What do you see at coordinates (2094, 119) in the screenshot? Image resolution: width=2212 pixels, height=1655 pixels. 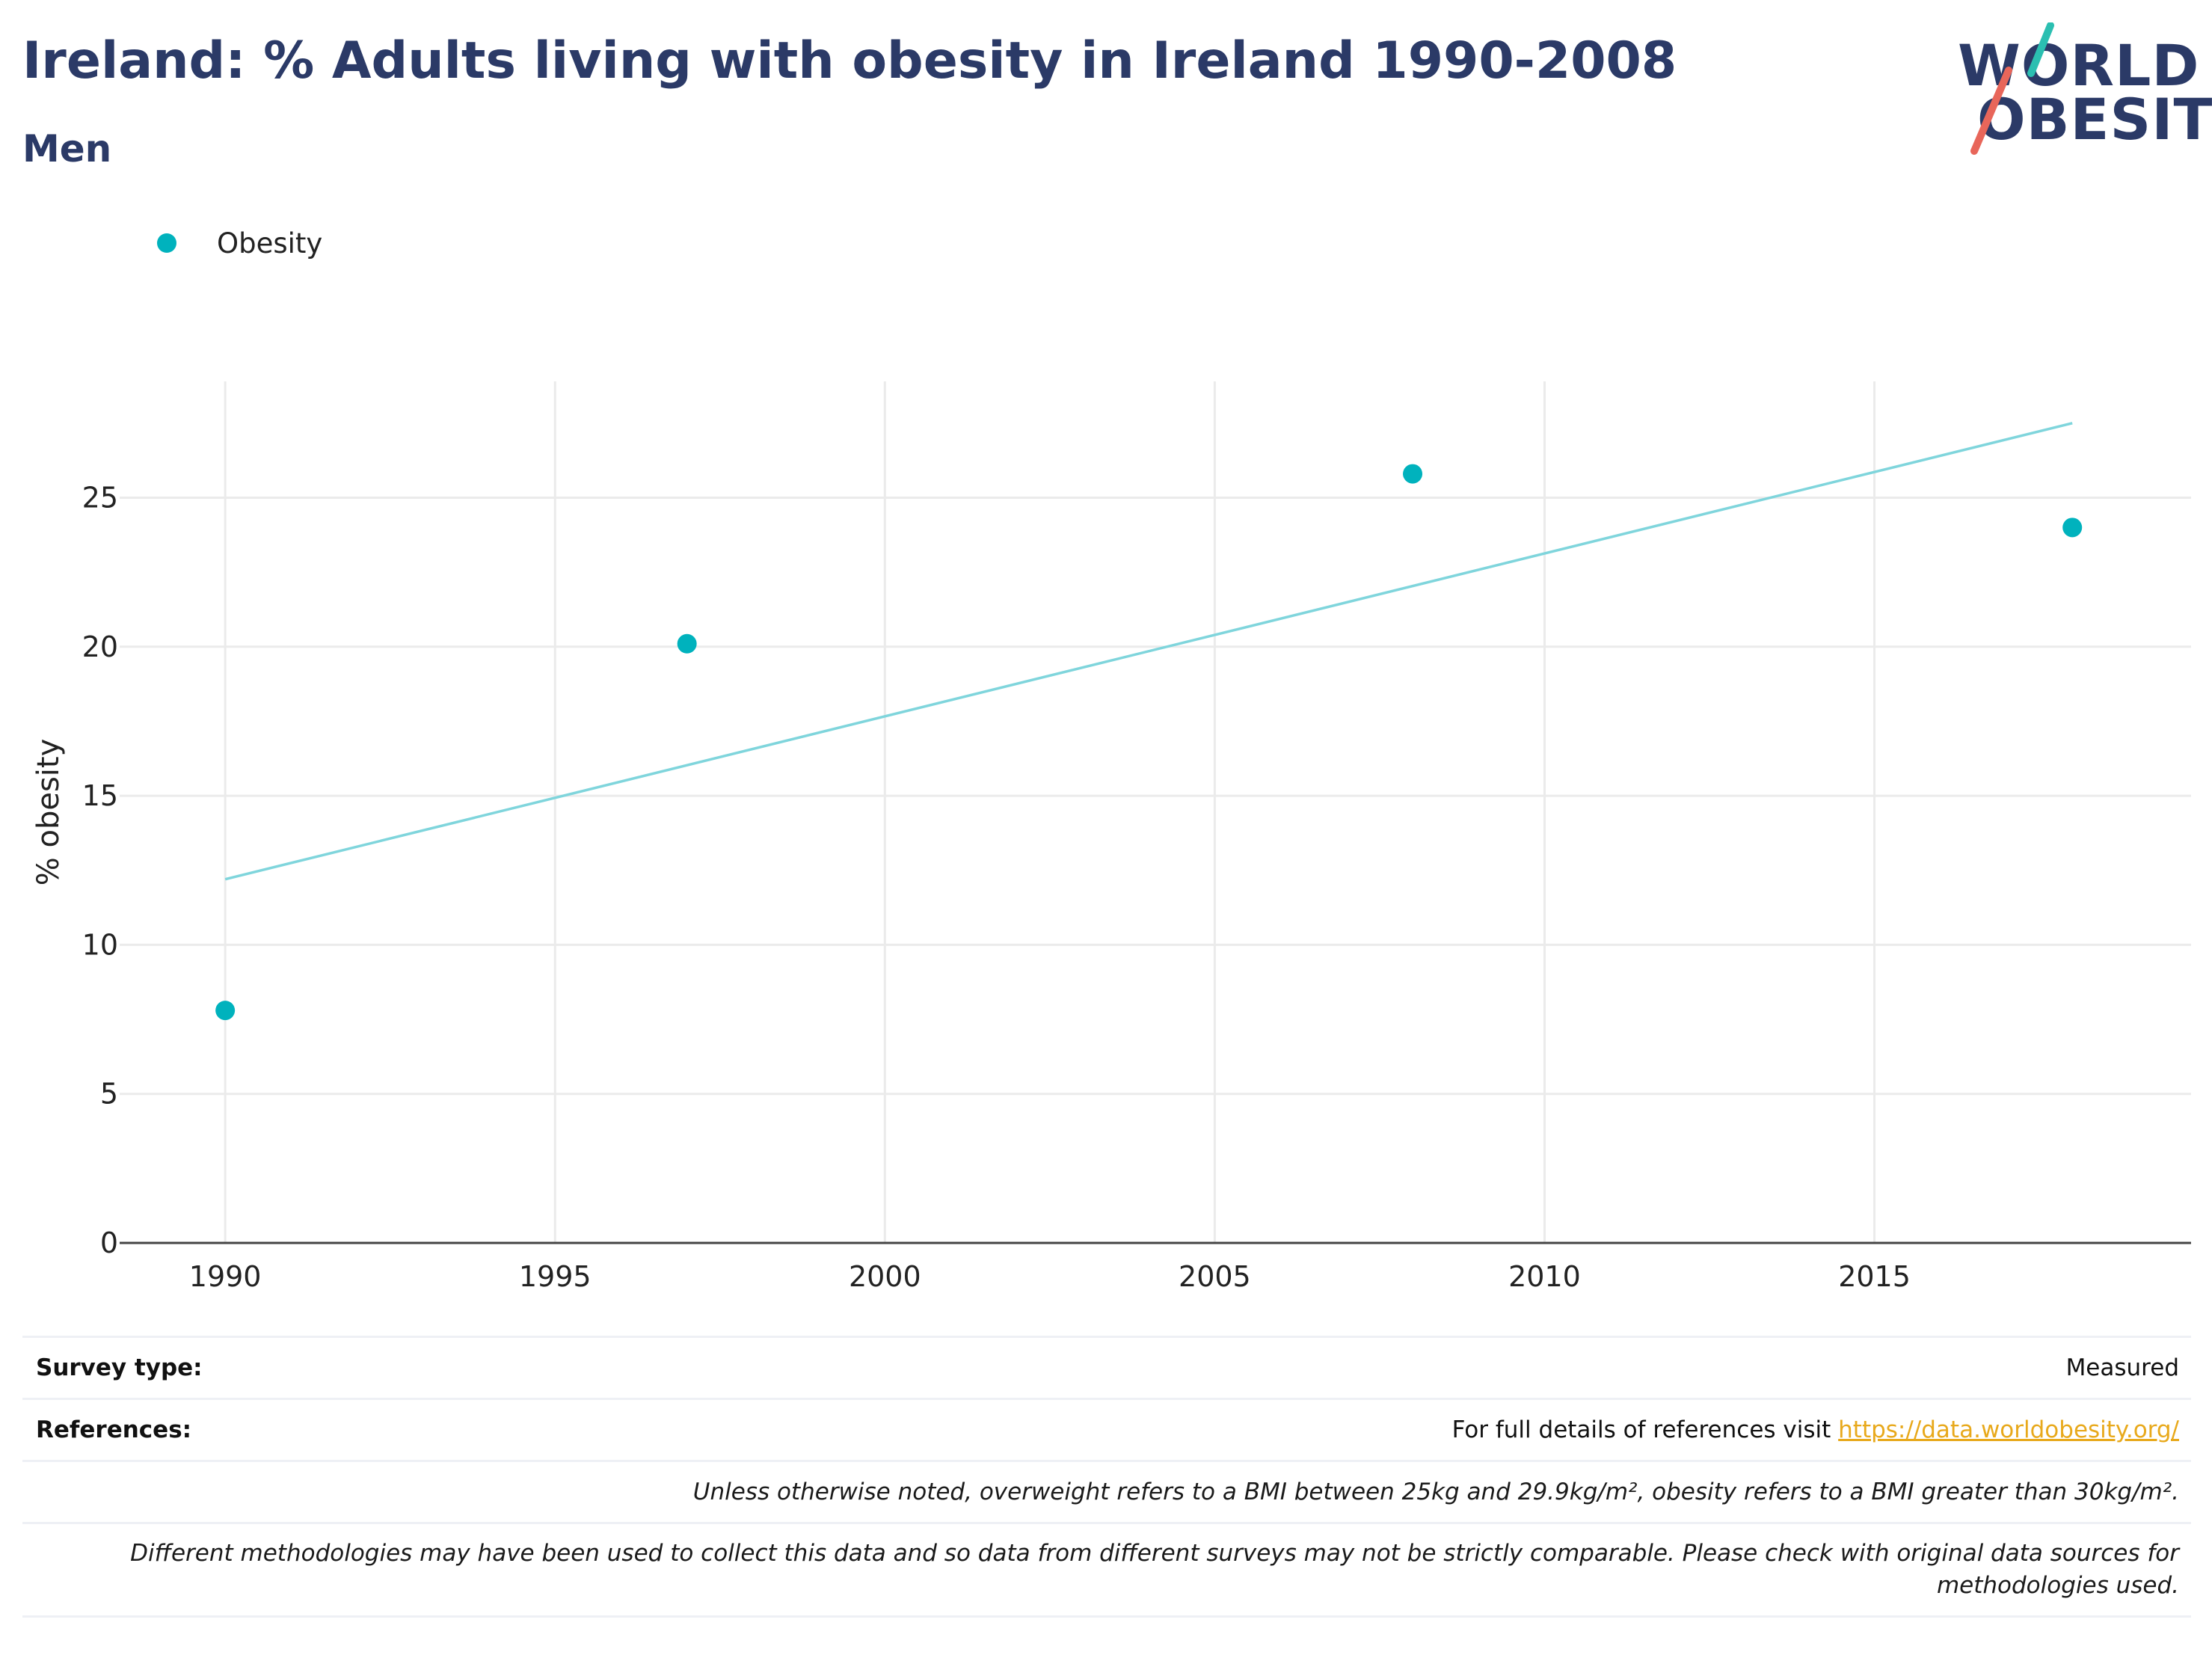 I see `logo-word-obesity: OBESITY` at bounding box center [2094, 119].